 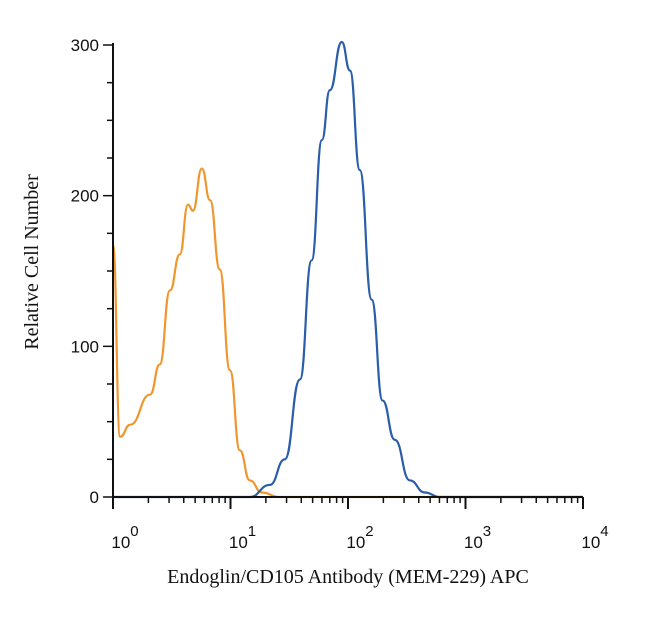 I want to click on y-tick-label: 100, so click(x=85, y=346).